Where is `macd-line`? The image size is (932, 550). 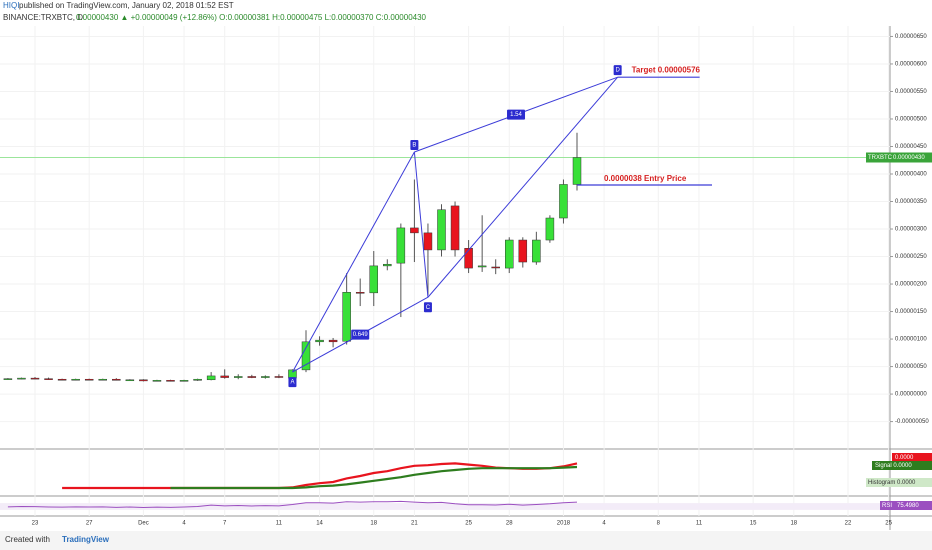 macd-line is located at coordinates (320, 476).